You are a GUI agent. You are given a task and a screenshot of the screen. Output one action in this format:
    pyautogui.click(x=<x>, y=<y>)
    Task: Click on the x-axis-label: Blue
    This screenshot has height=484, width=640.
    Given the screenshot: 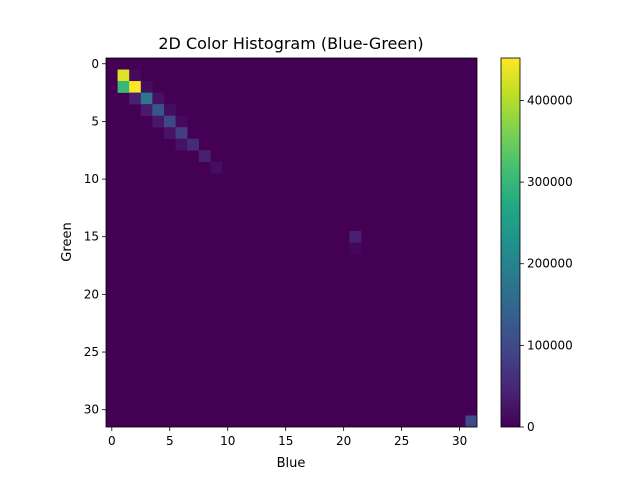 What is the action you would take?
    pyautogui.click(x=291, y=463)
    